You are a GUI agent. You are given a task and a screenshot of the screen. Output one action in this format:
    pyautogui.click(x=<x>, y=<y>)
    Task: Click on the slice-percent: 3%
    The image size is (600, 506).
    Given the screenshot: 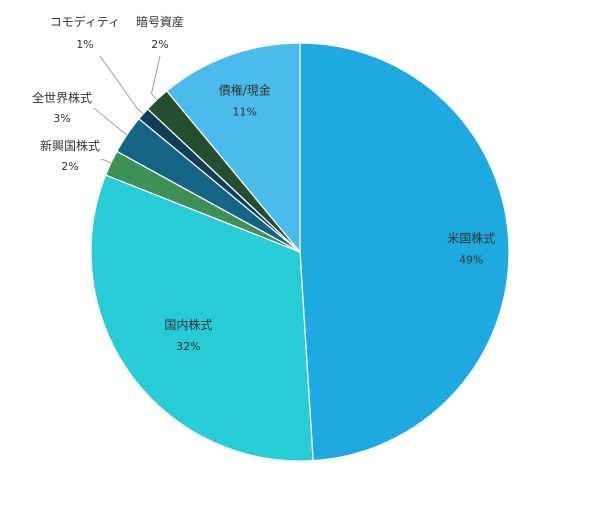 What is the action you would take?
    pyautogui.click(x=61, y=118)
    